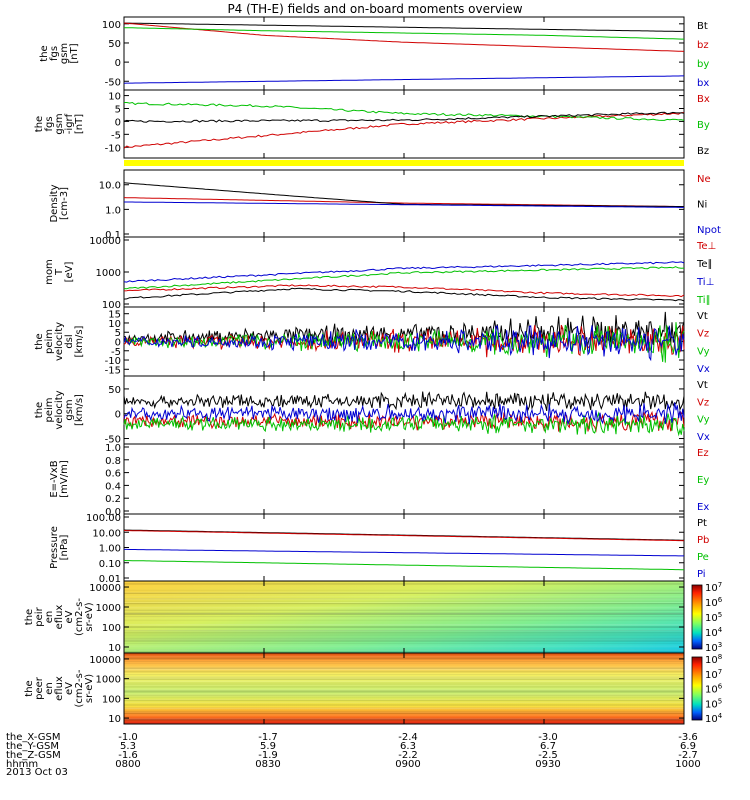  I want to click on y-tick-label: 0.0, so click(113, 512).